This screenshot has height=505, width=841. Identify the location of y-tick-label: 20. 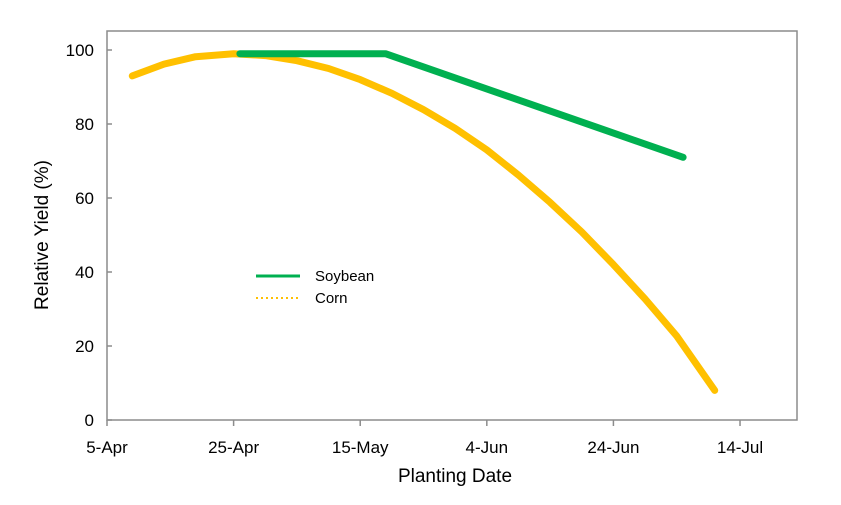
(84, 346).